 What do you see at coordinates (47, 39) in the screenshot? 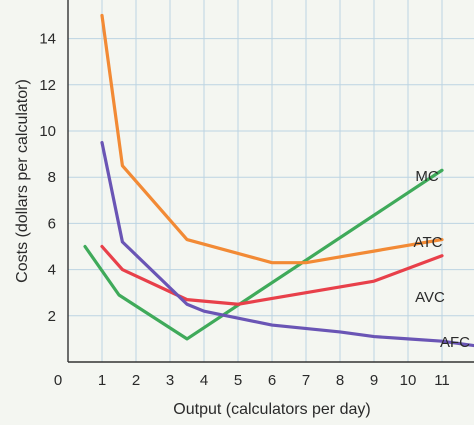
I see `y-tick-label: 14` at bounding box center [47, 39].